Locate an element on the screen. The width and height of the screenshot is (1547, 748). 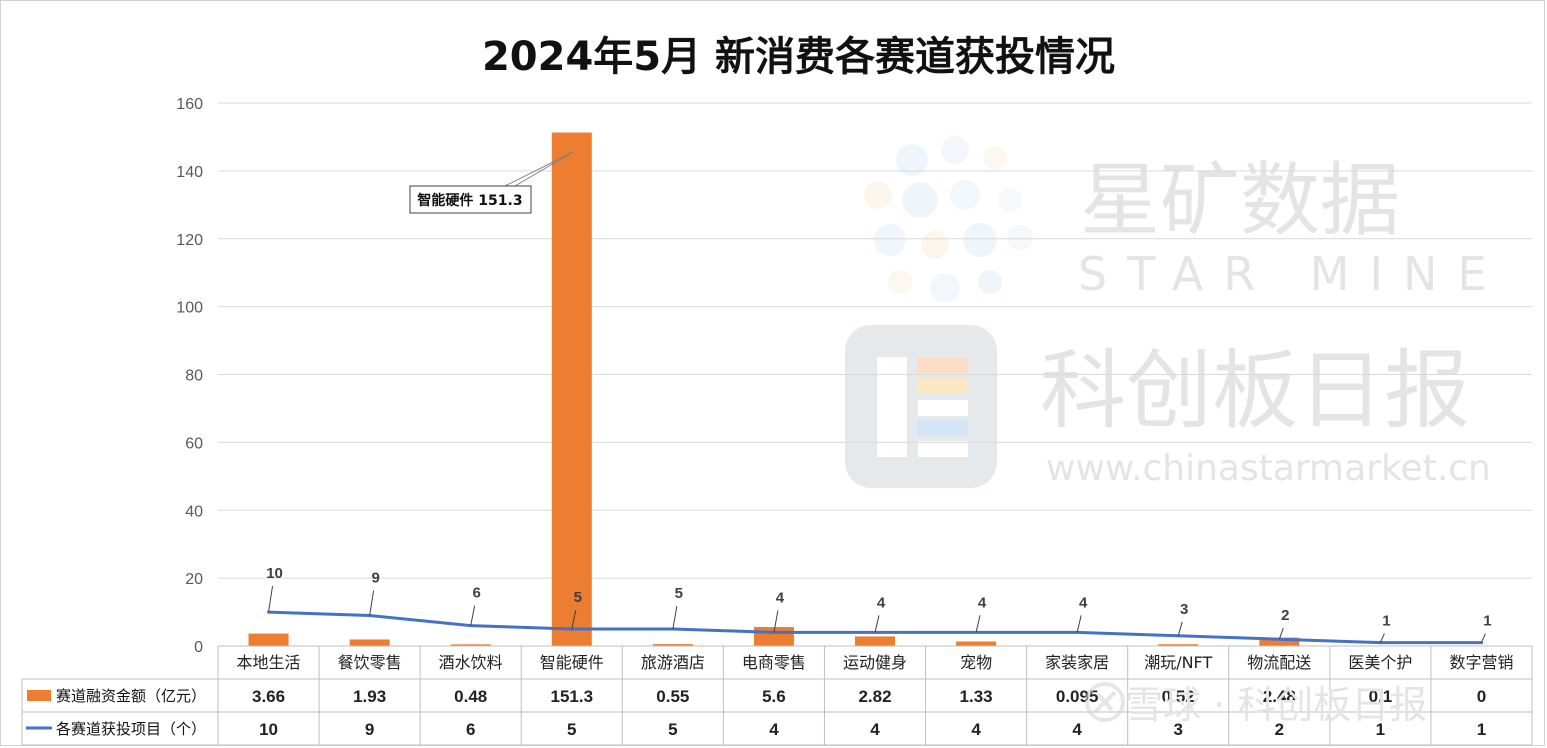
category-label: 潮玩/NFT is located at coordinates (1178, 662).